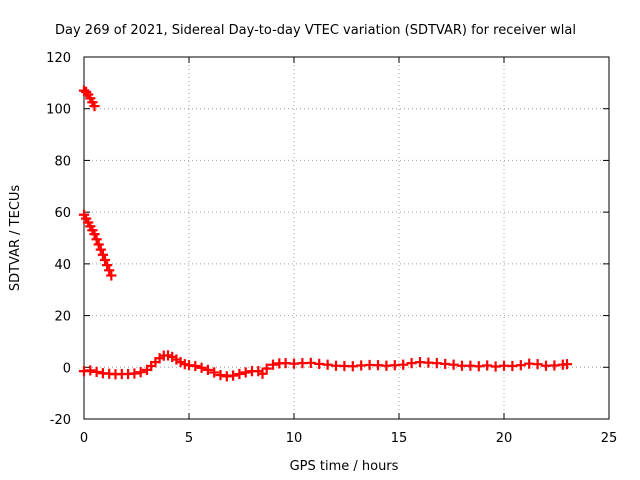 The height and width of the screenshot is (480, 640). What do you see at coordinates (189, 438) in the screenshot?
I see `x-tick-label-1: 5` at bounding box center [189, 438].